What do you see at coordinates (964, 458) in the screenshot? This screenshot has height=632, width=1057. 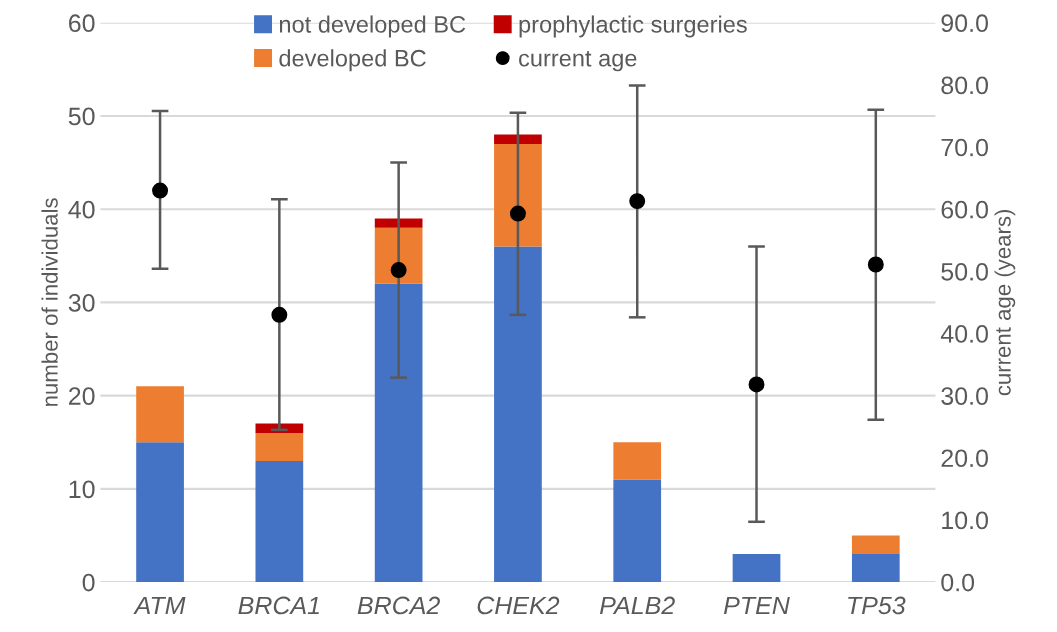 I see `y2-tick-label: 20.0` at bounding box center [964, 458].